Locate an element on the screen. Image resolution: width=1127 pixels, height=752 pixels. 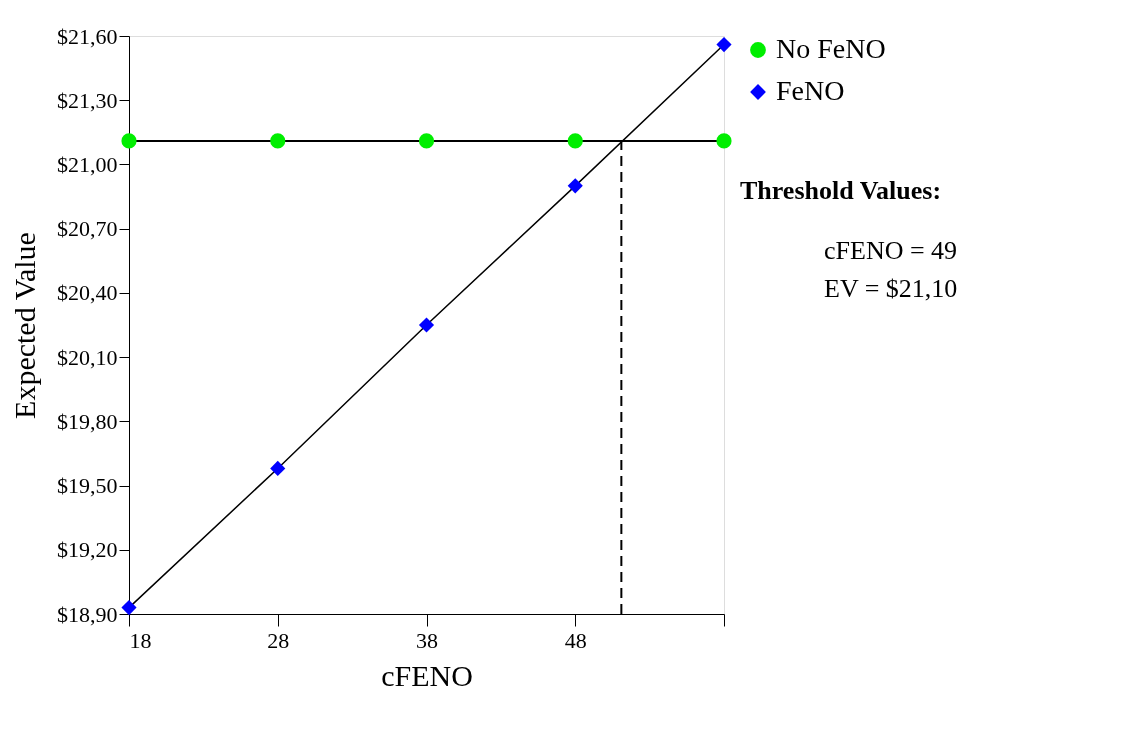
y-tick-label: $21,60 is located at coordinates (87, 36).